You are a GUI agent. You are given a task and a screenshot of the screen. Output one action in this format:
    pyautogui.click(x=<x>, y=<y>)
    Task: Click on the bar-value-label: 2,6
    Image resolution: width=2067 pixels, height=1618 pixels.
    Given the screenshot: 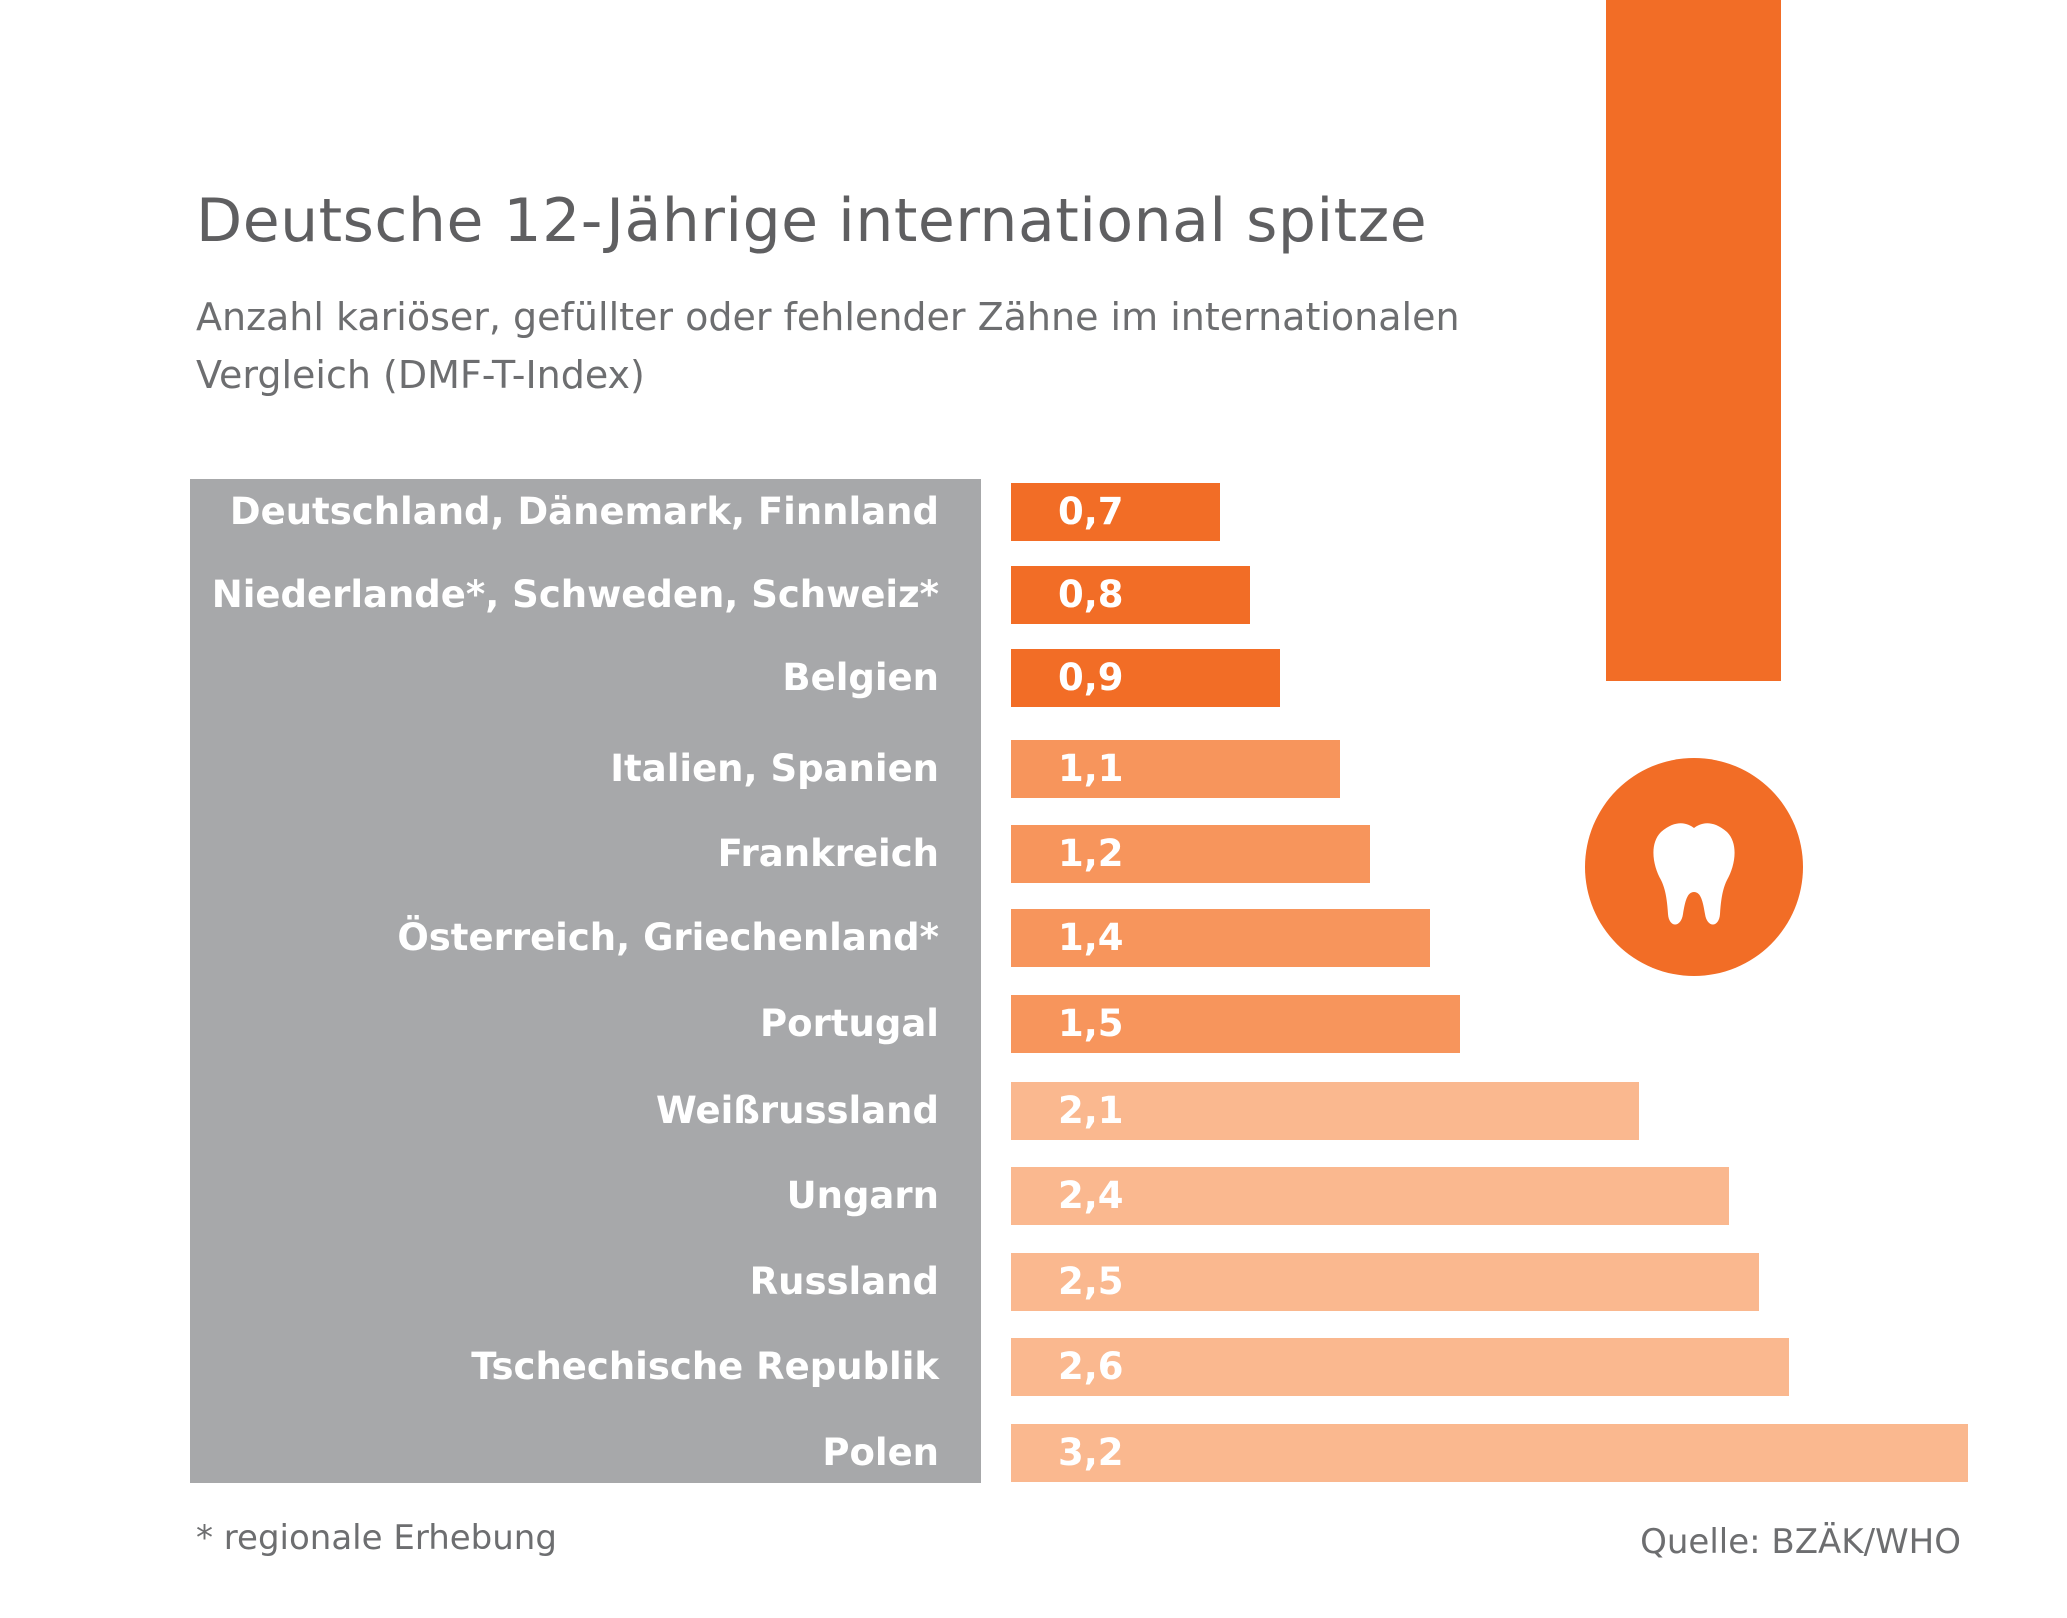 What is the action you would take?
    pyautogui.click(x=1091, y=1366)
    